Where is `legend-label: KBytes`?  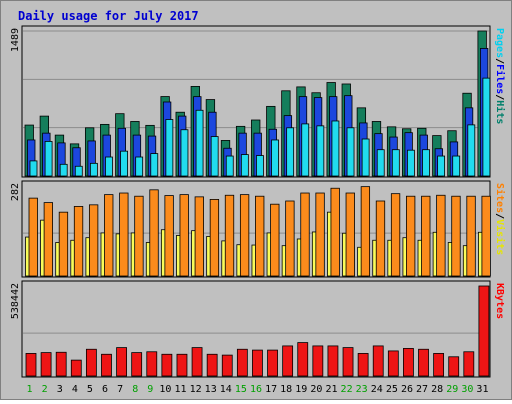
legend-label: KBytes is located at coordinates (499, 301).